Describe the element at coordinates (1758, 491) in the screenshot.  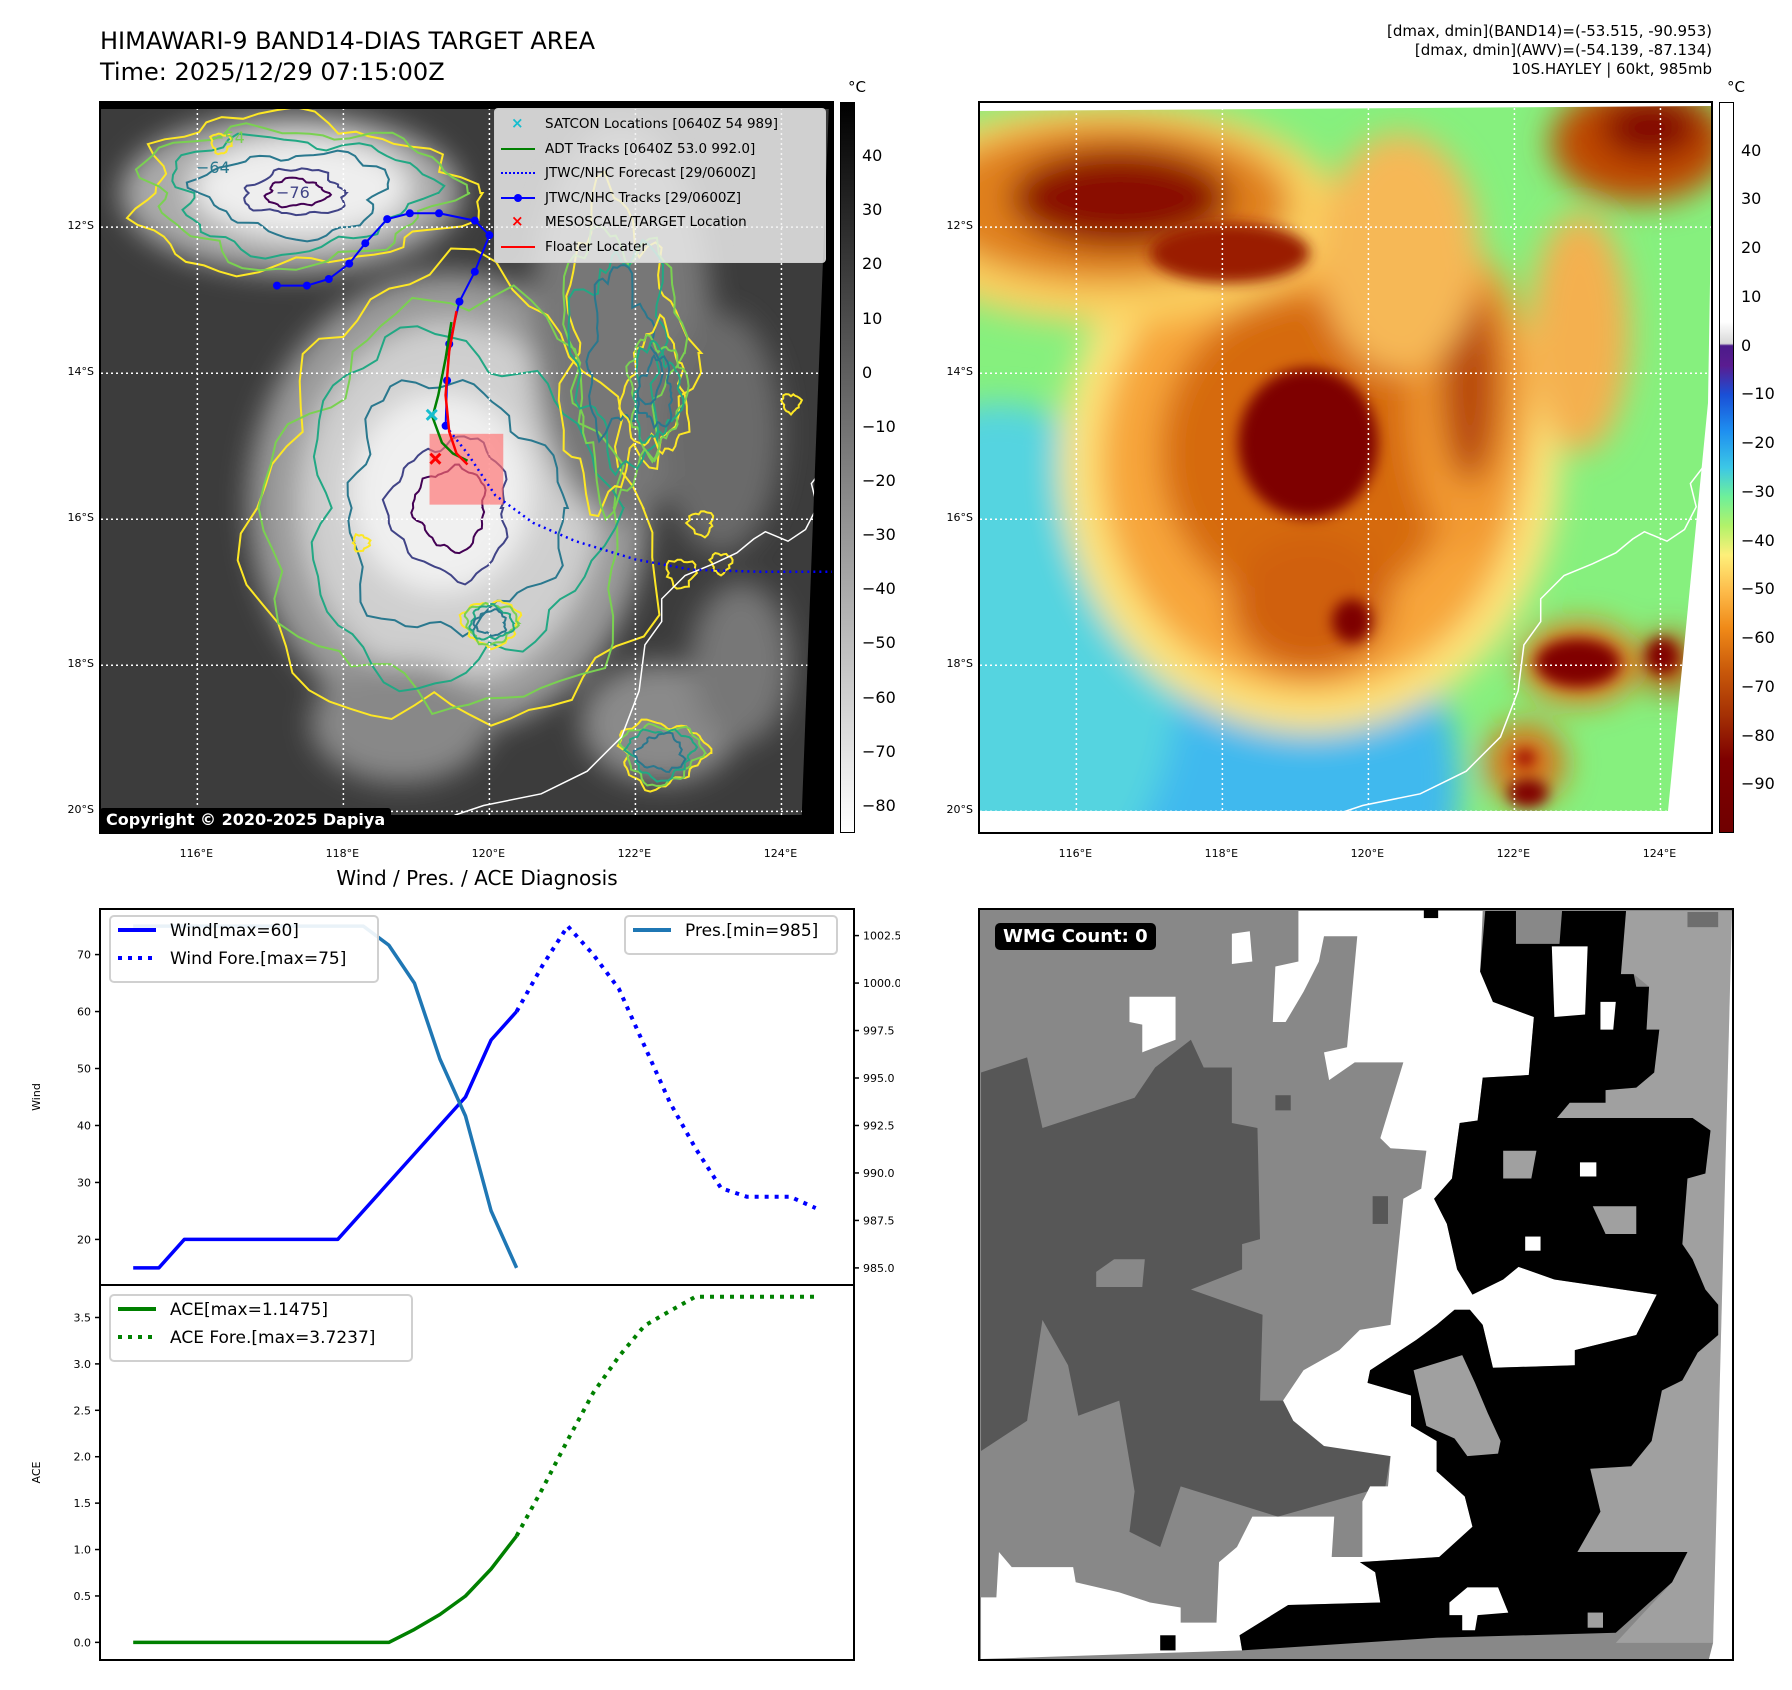
I see `colorbar-tick-label: −30` at that location.